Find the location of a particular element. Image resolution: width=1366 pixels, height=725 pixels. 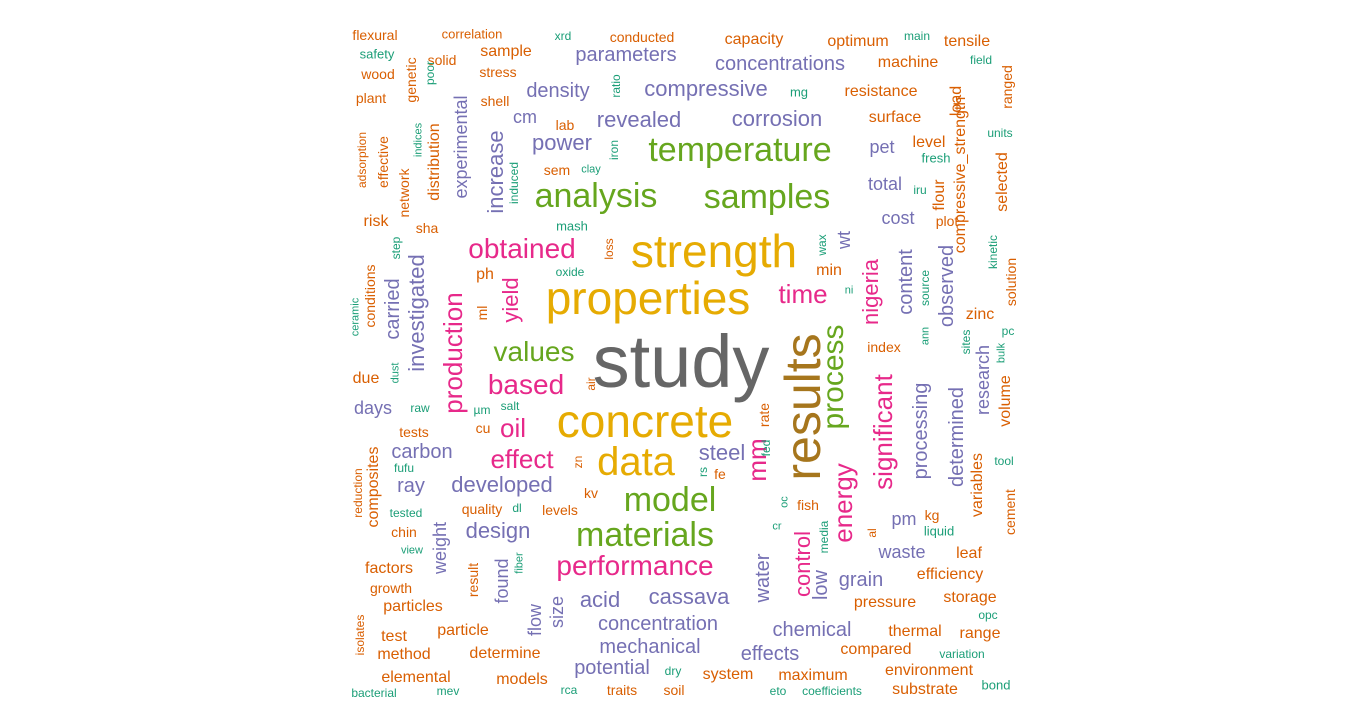

word-effect: effect is located at coordinates (522, 459).